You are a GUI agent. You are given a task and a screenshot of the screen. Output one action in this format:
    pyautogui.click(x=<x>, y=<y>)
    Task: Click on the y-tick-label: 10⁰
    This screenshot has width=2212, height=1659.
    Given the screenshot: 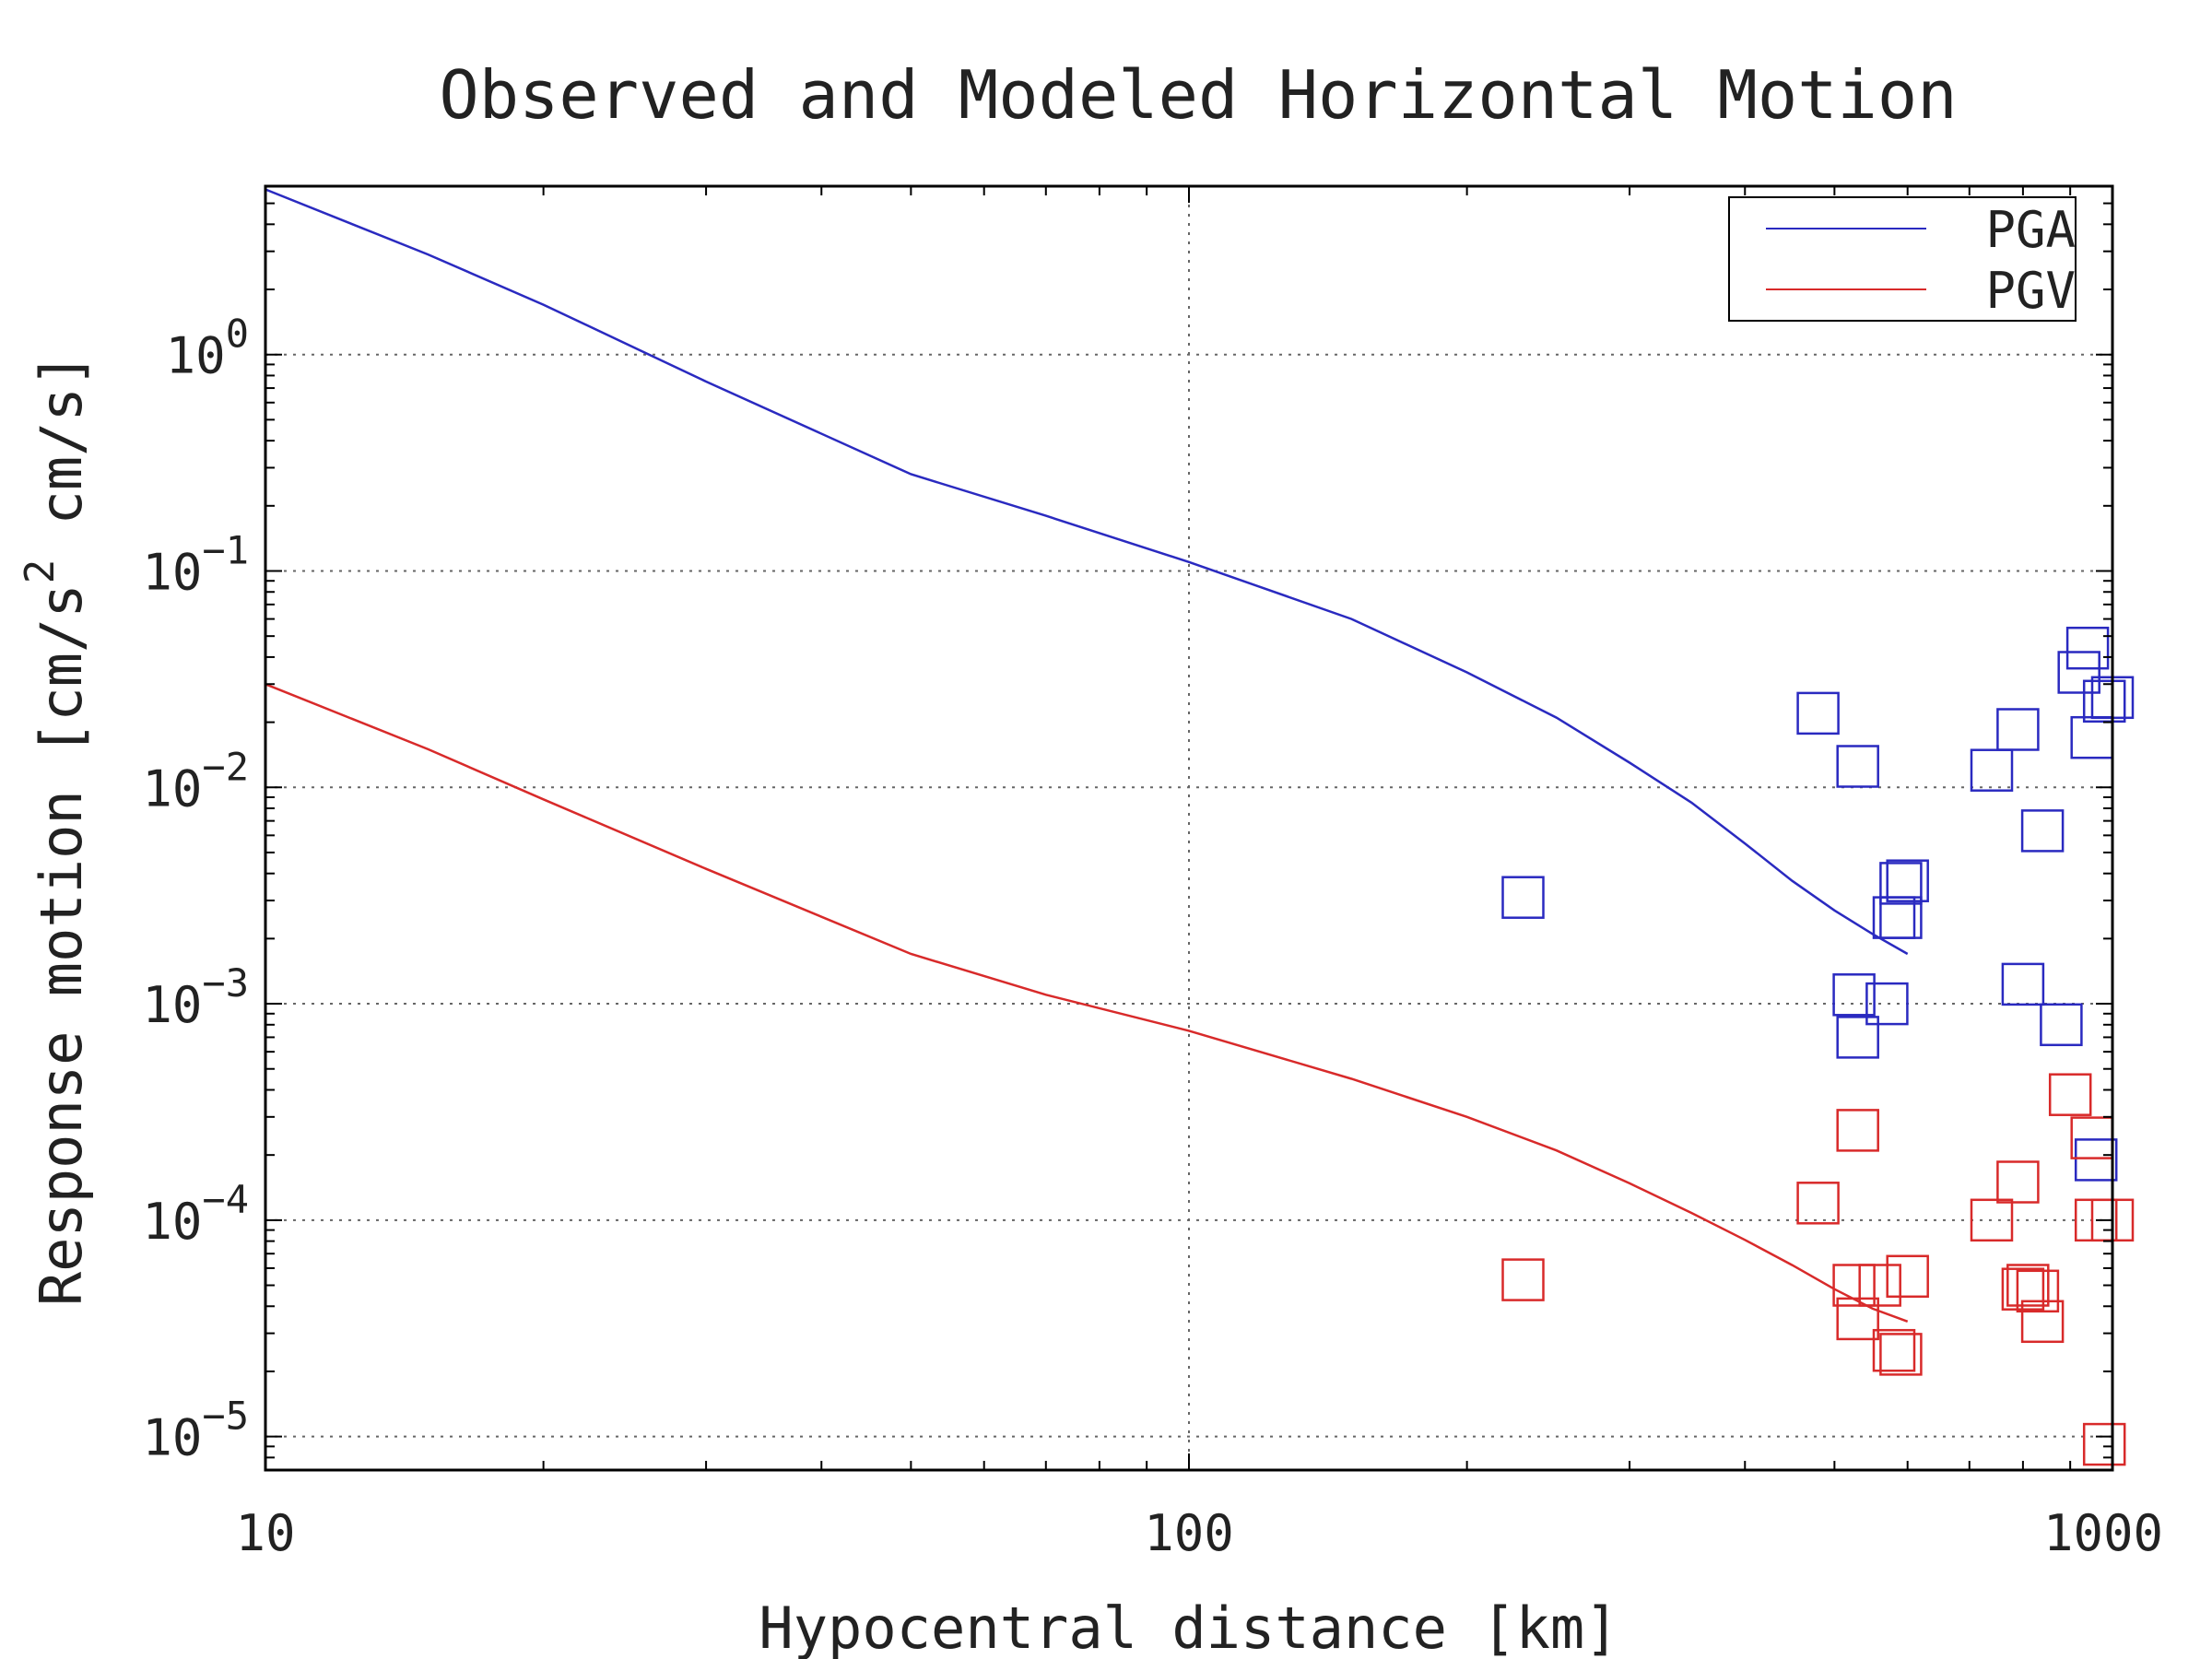 What is the action you would take?
    pyautogui.click(x=207, y=348)
    